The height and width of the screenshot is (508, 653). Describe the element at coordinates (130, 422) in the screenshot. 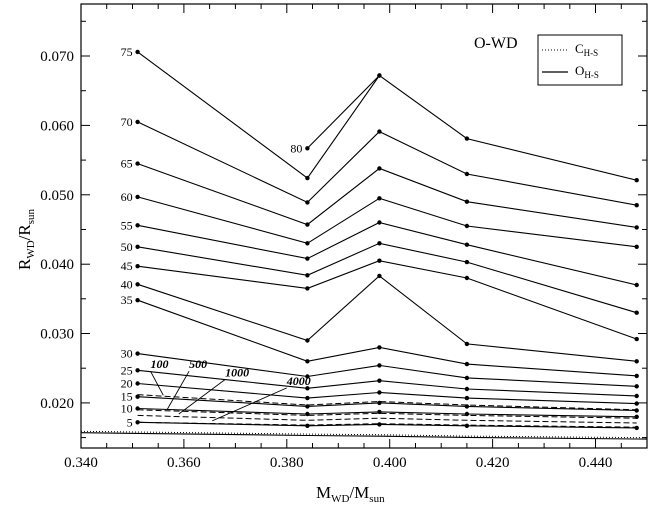

I see `curve-label-5: 5` at that location.